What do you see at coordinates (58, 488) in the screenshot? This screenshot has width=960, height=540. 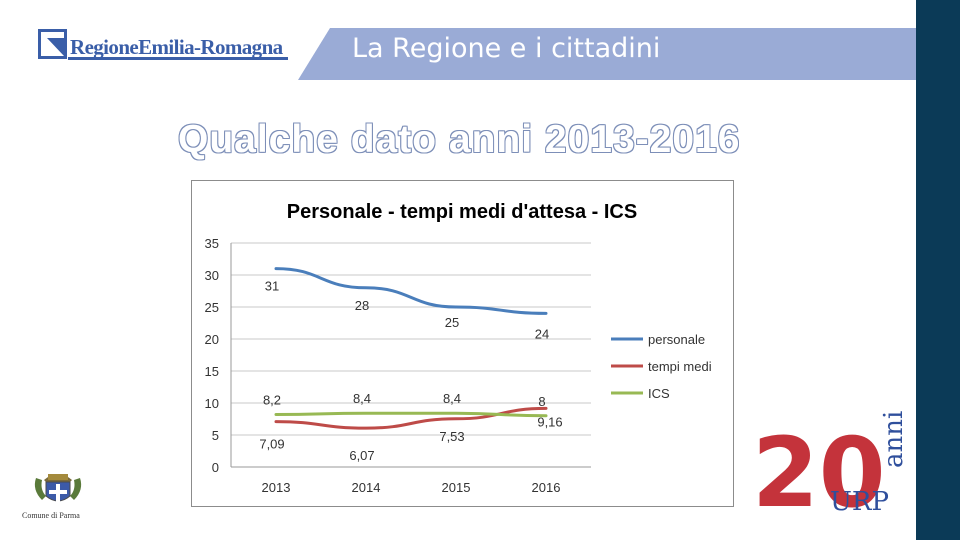 I see `comune-crest-icon` at bounding box center [58, 488].